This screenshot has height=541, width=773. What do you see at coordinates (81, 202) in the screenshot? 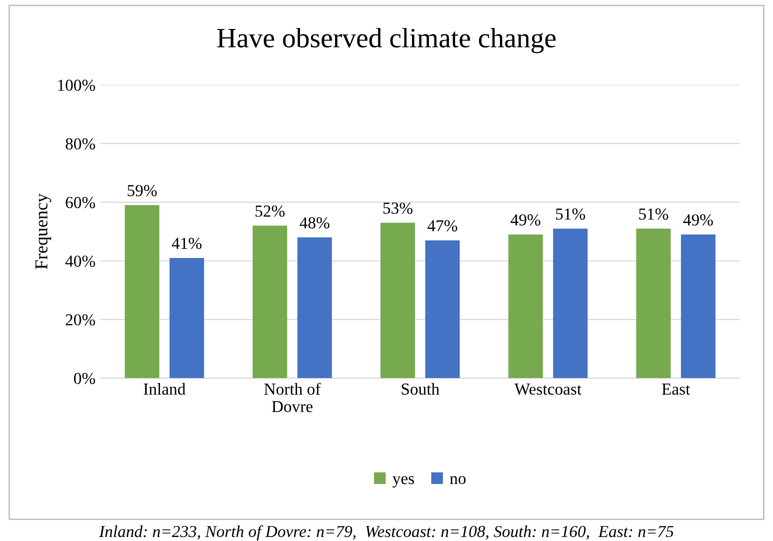
I see `y-tick-label: 60%` at bounding box center [81, 202].